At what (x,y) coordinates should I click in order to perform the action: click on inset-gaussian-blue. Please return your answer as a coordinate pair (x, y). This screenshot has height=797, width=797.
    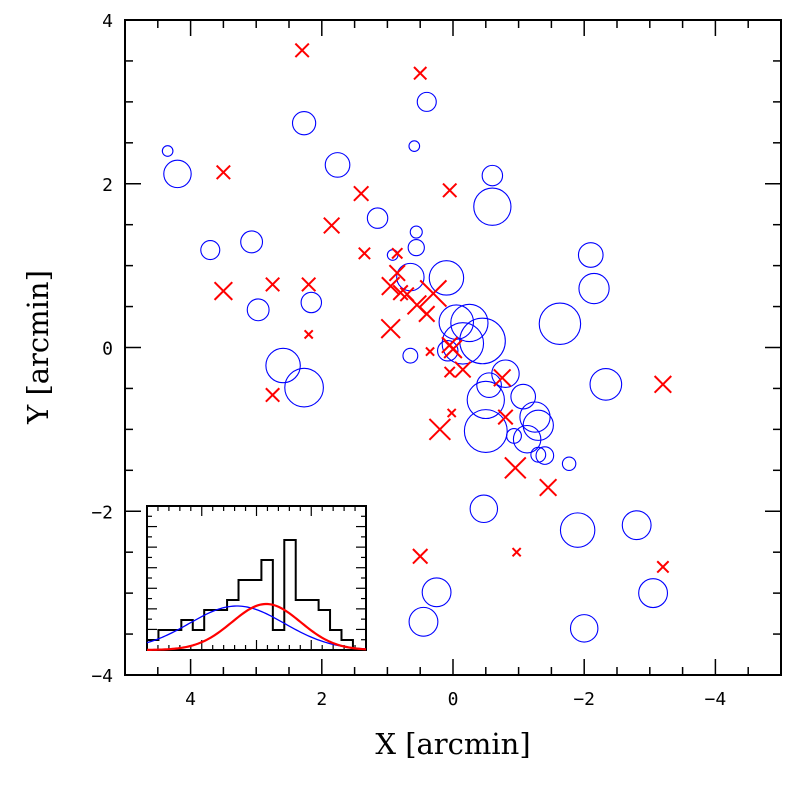
    Looking at the image, I should click on (256, 627).